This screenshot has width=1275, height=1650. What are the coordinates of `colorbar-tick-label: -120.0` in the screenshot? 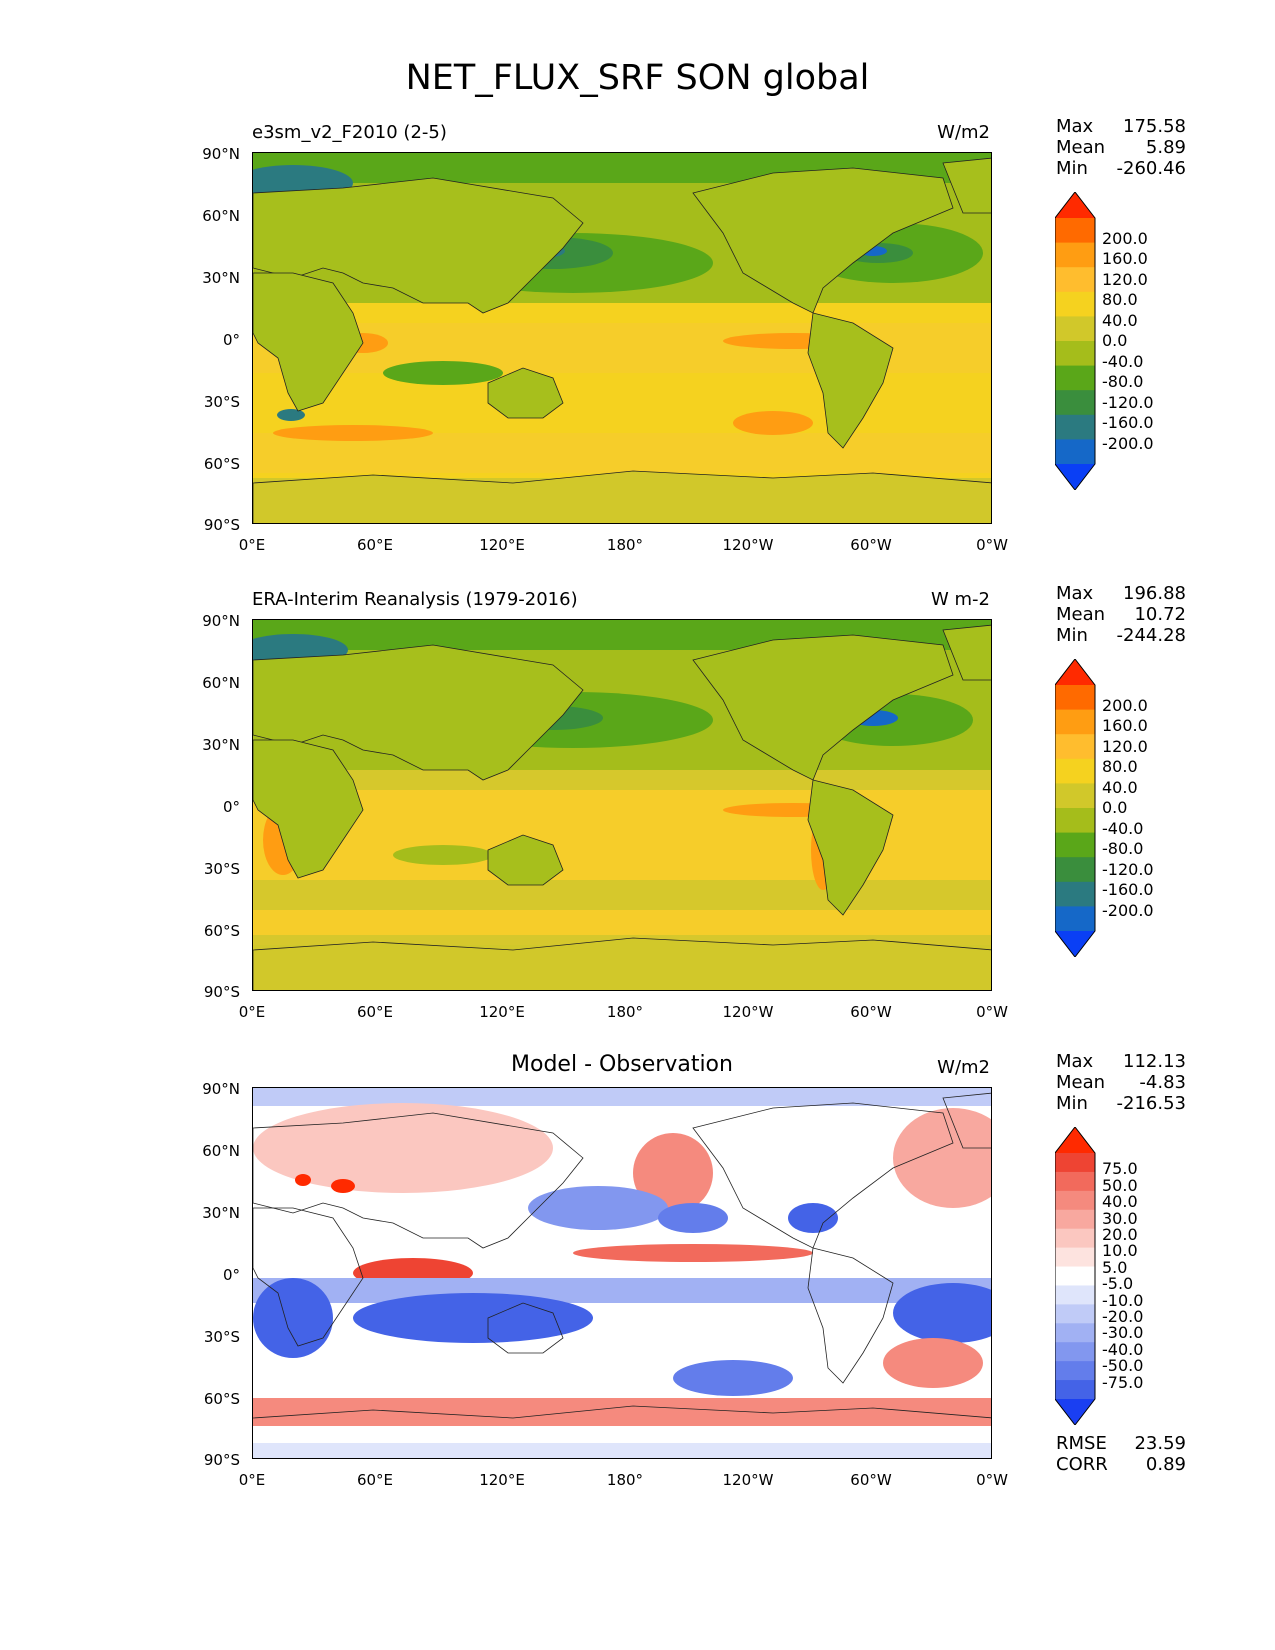 It's located at (1128, 402).